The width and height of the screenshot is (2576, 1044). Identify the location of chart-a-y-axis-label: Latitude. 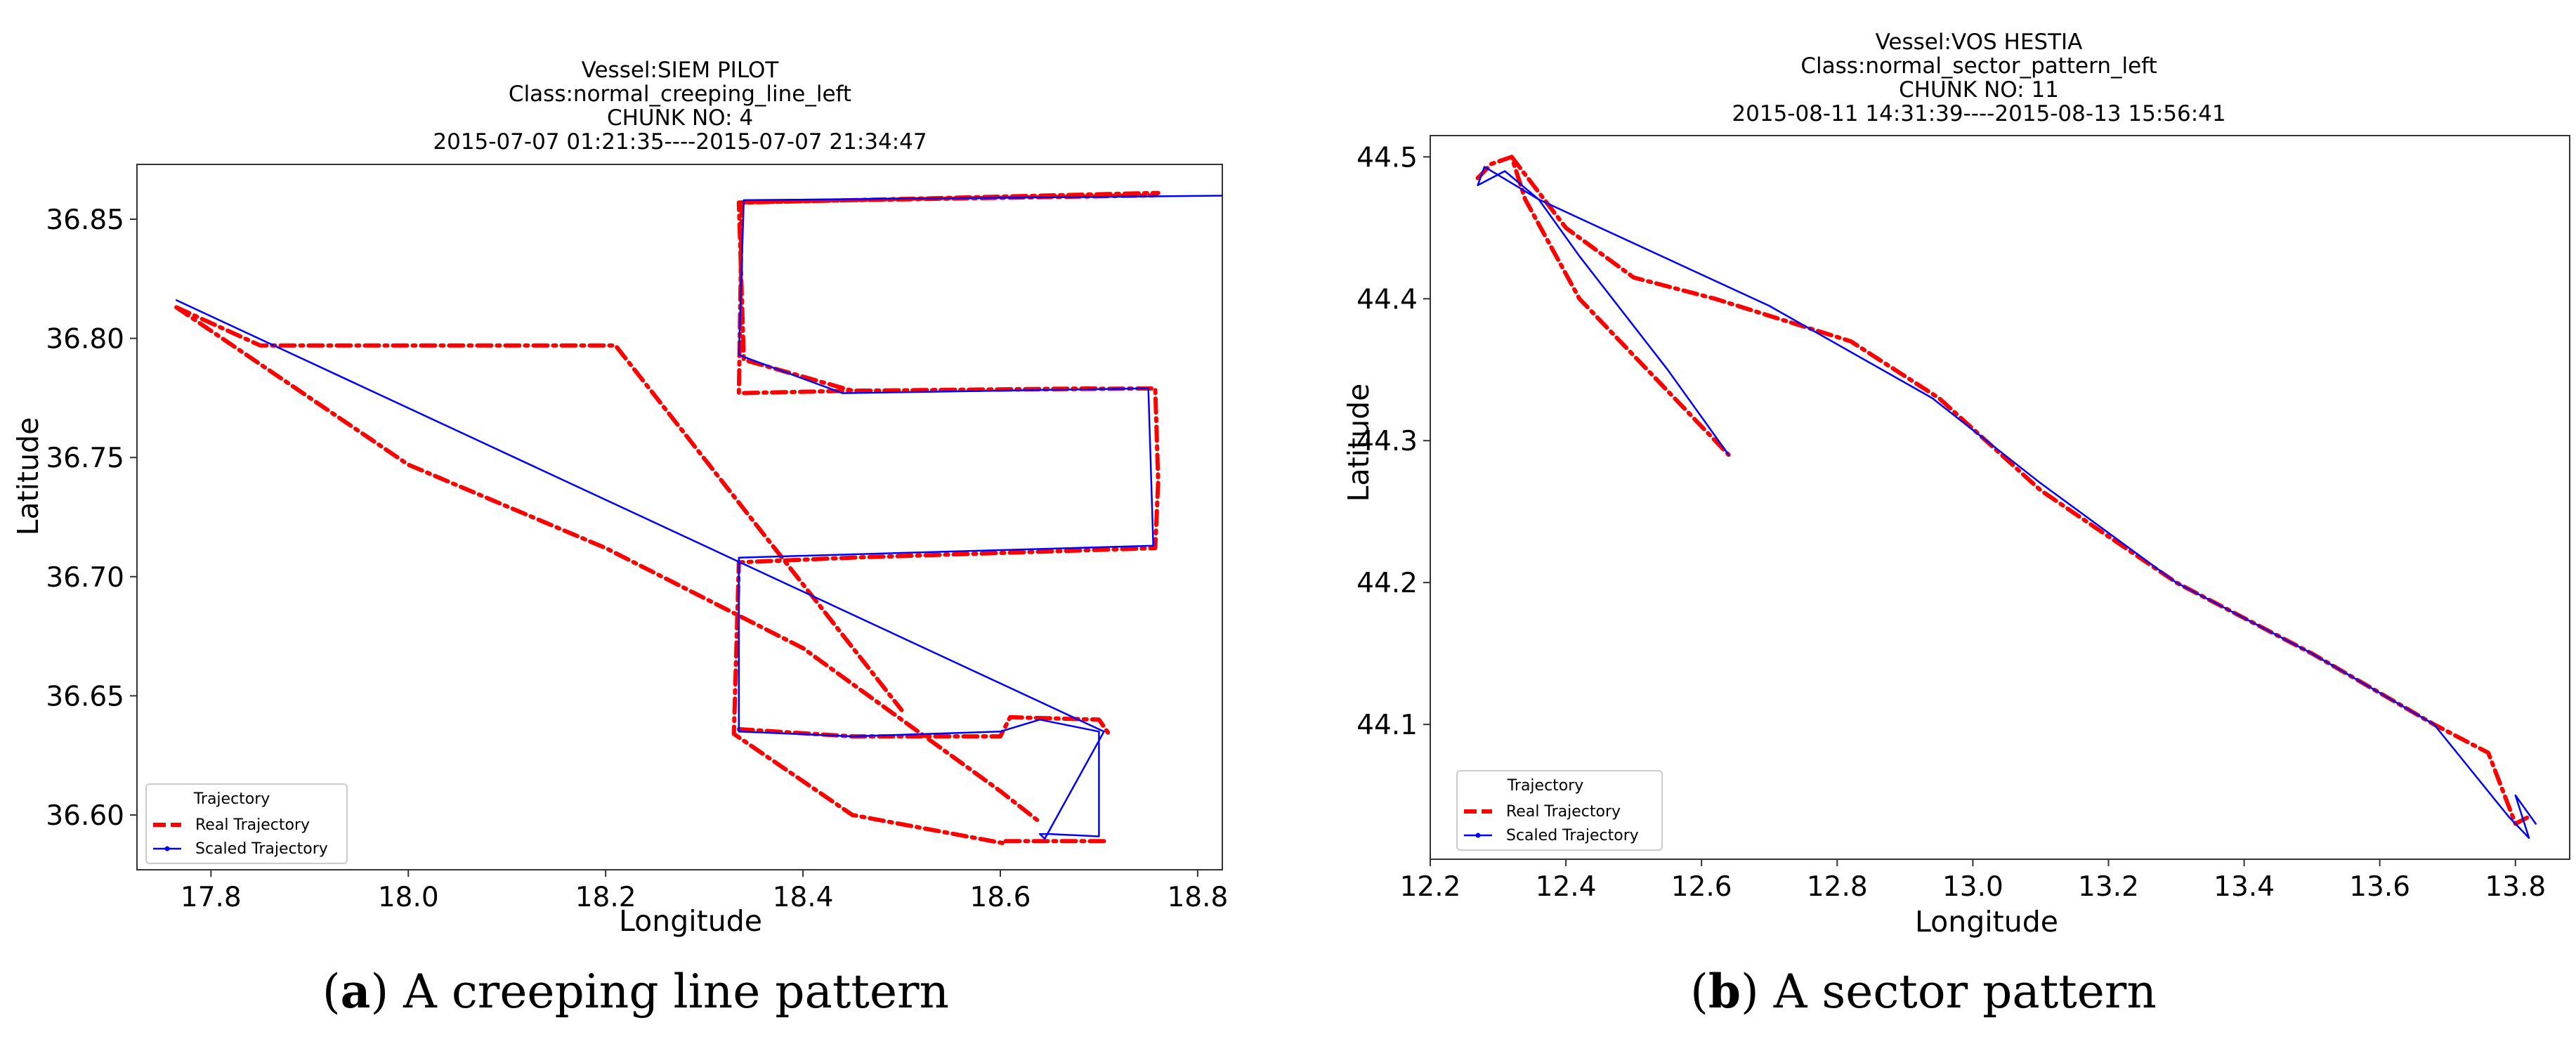
(28, 476).